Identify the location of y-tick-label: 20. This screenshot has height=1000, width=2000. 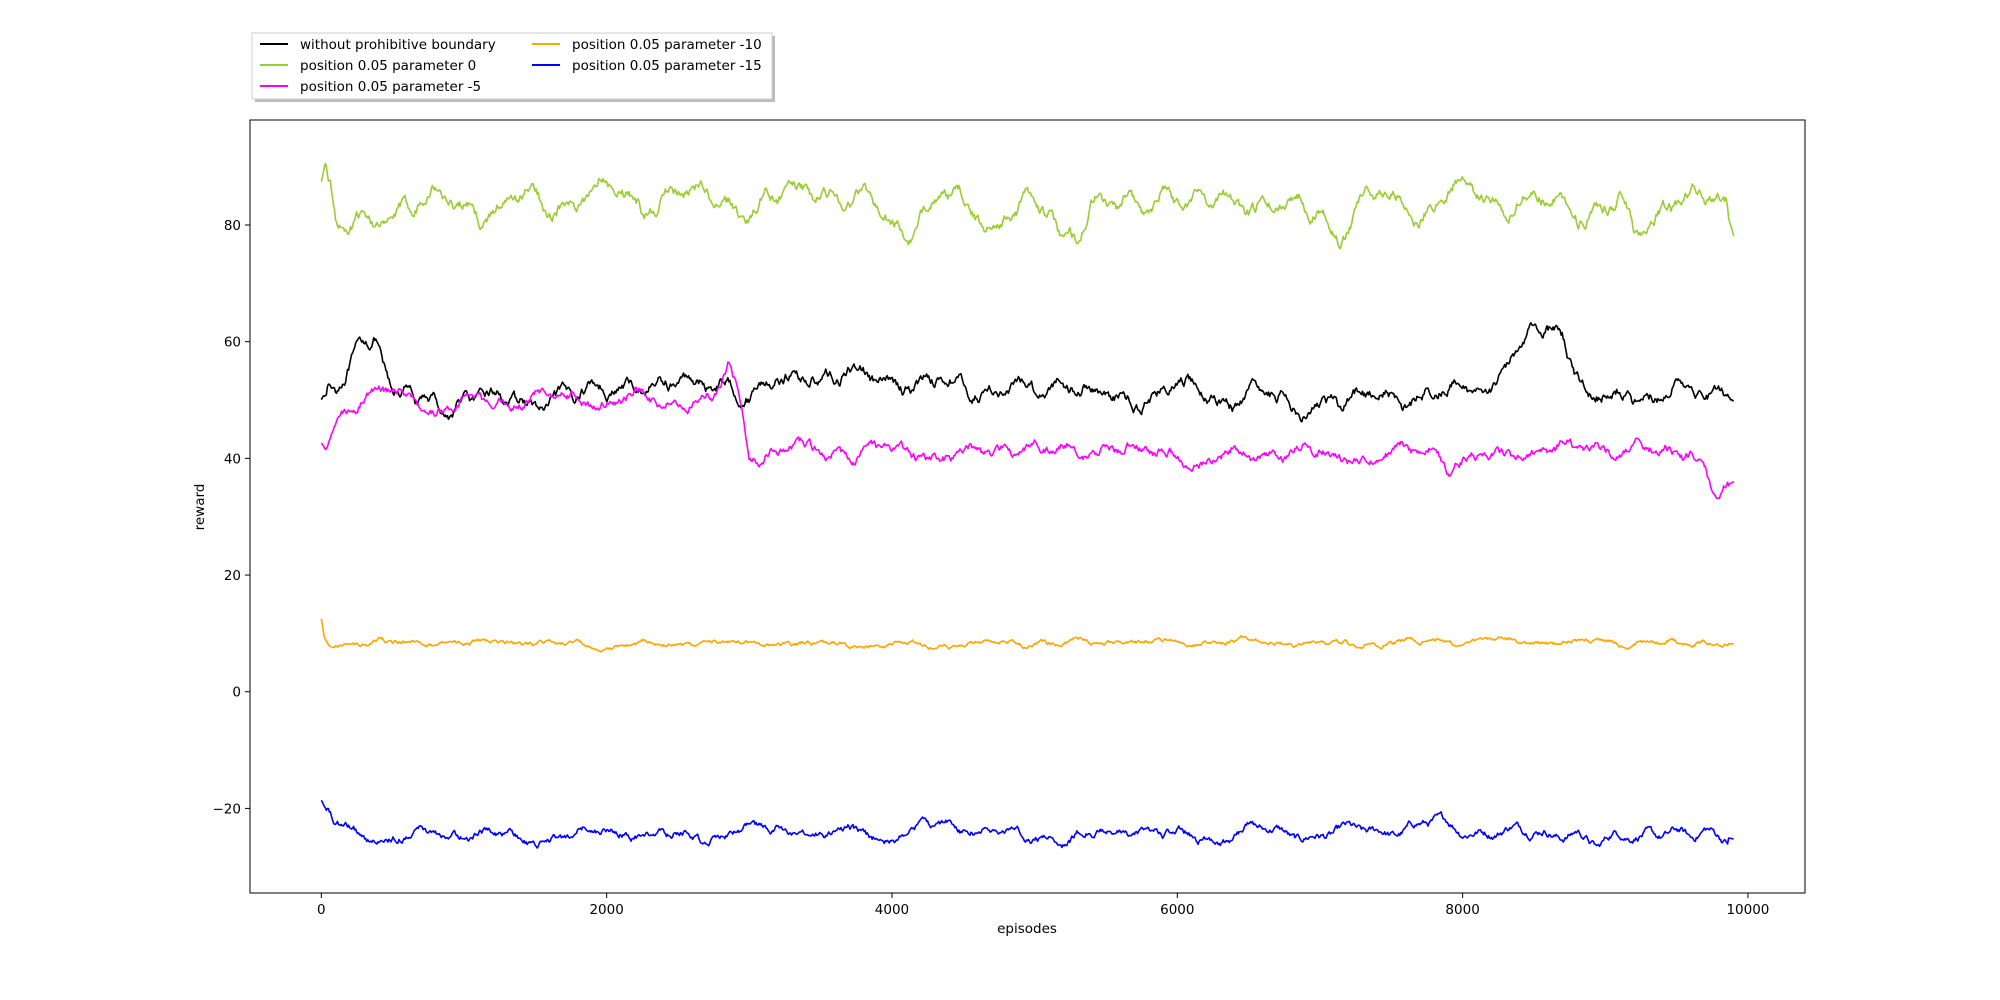
(232, 576).